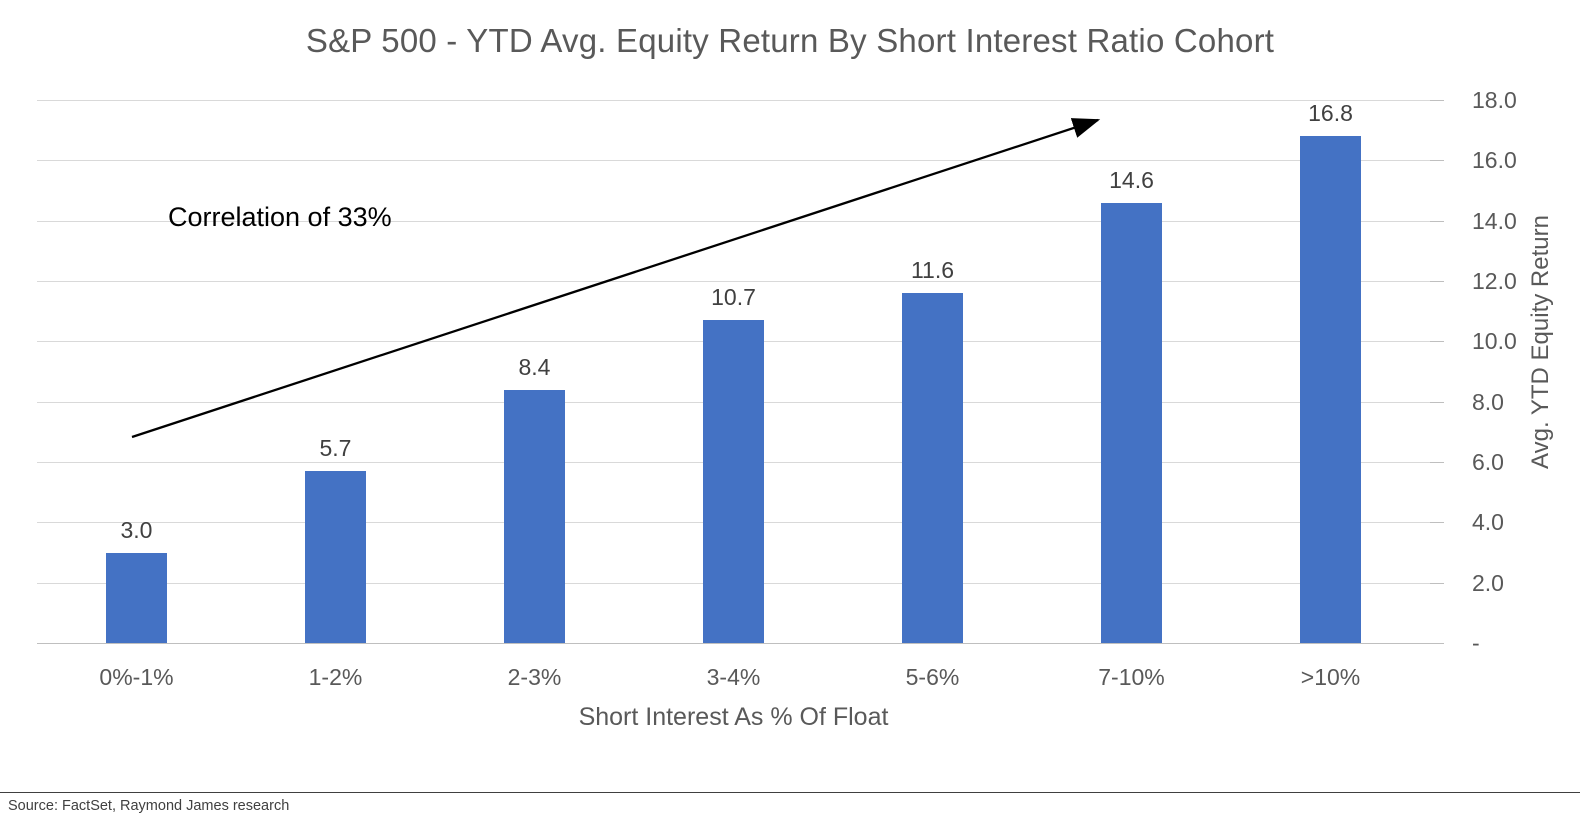 This screenshot has width=1580, height=822. I want to click on x-category-label: 3-4%, so click(733, 677).